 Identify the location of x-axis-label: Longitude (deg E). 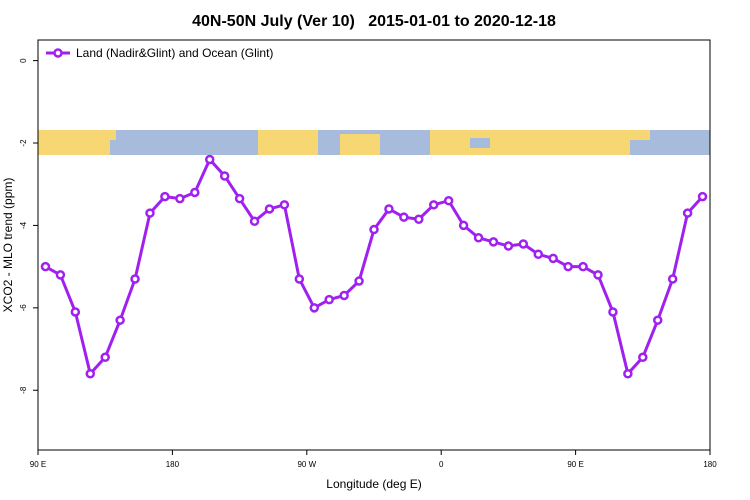
(373, 484).